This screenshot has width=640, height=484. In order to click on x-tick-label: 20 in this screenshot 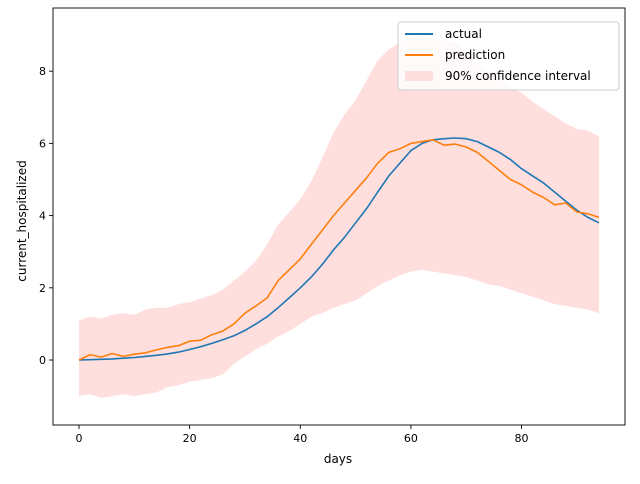, I will do `click(190, 438)`.